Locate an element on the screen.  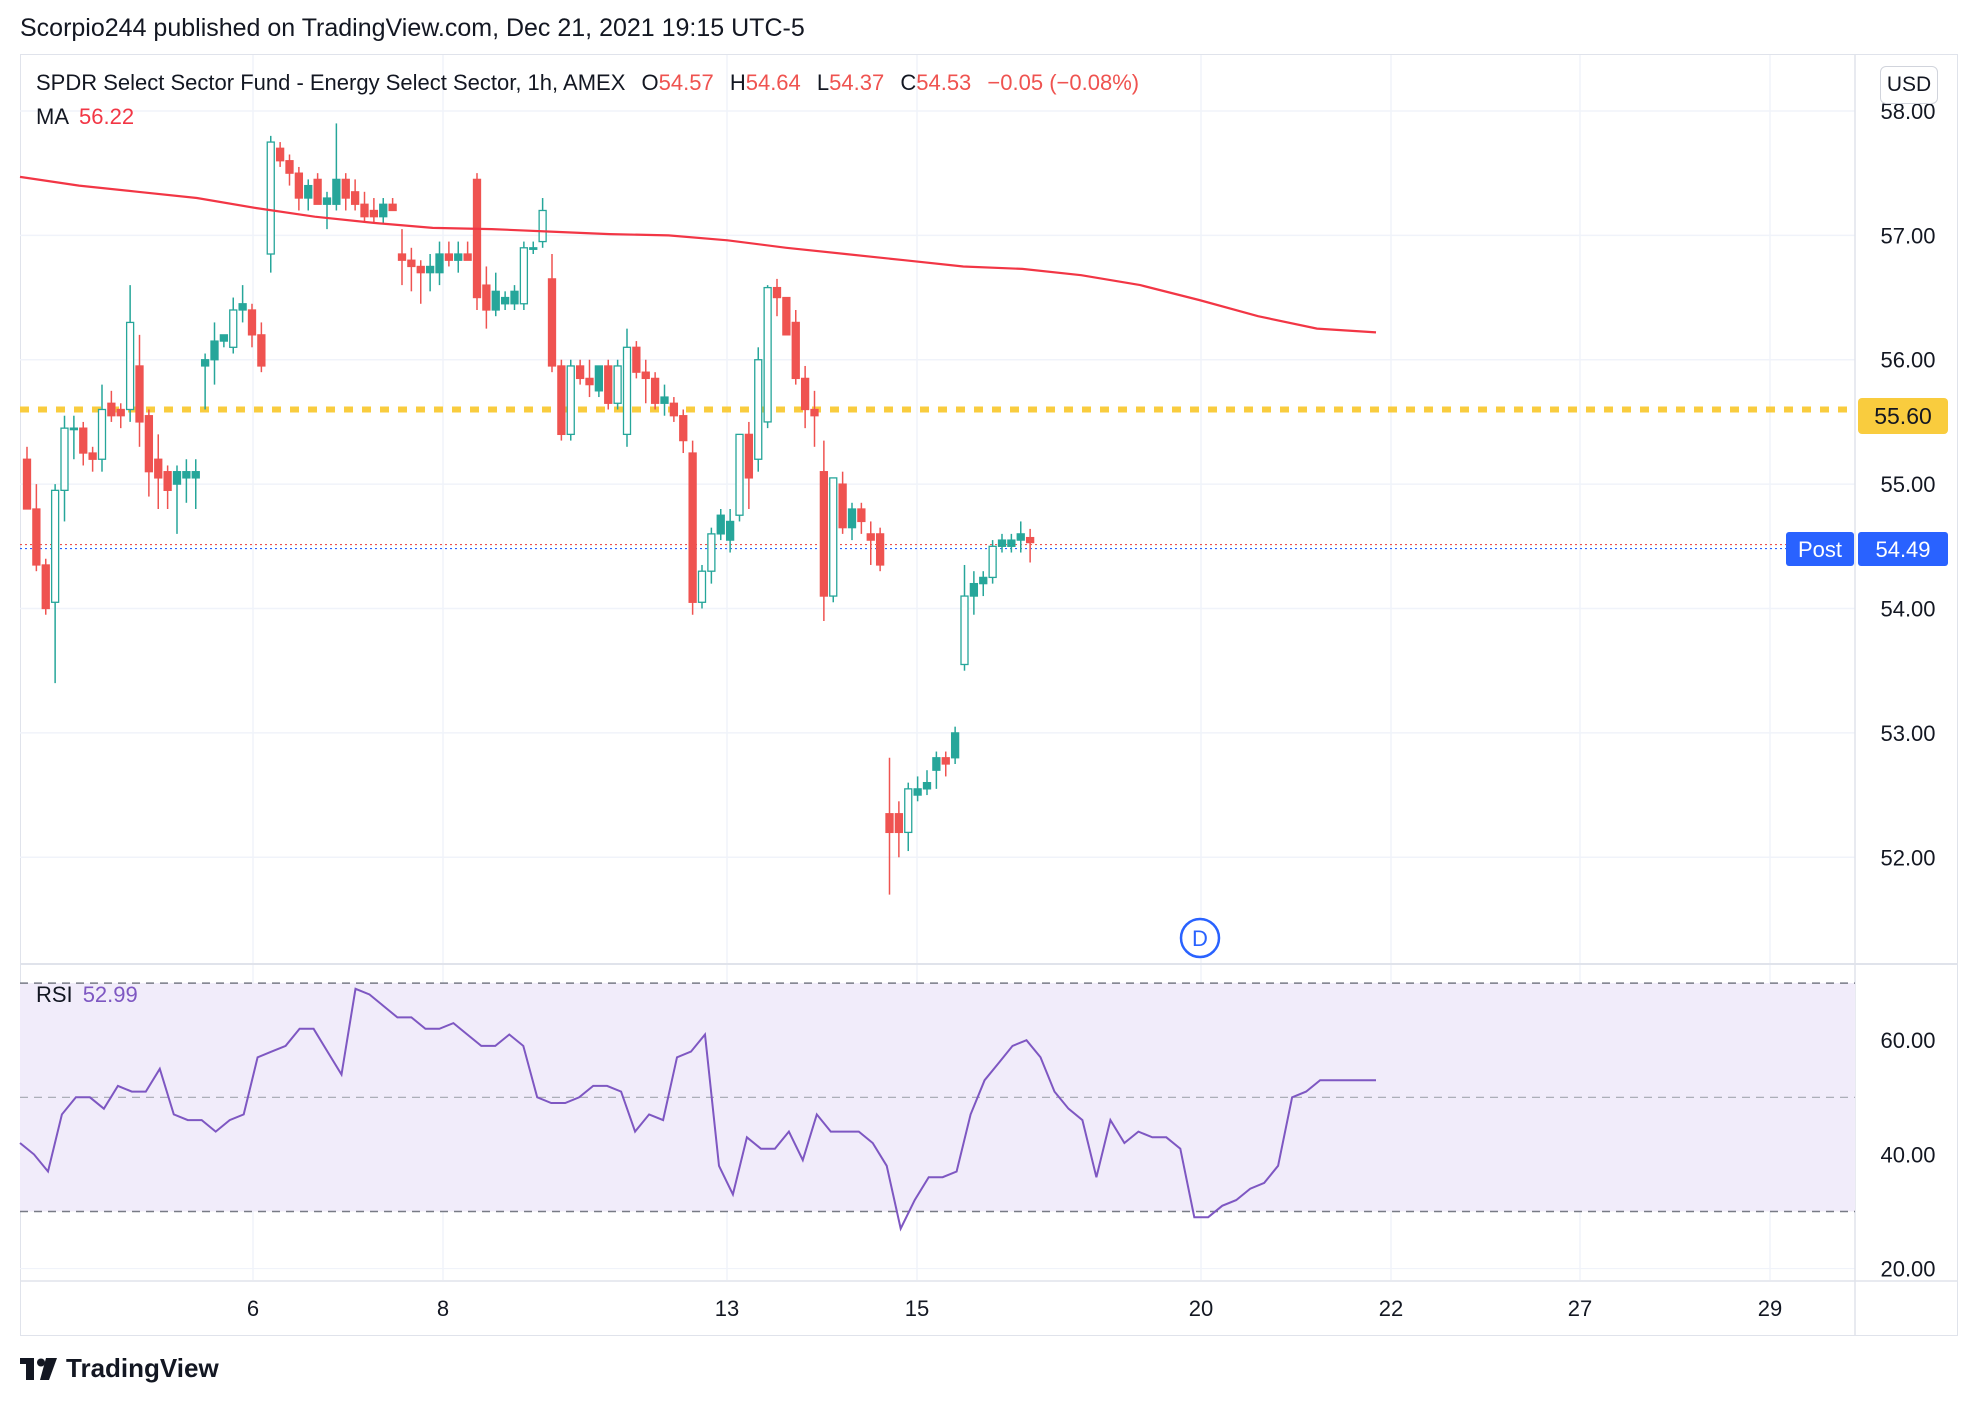
ma-label: MA is located at coordinates (52, 116).